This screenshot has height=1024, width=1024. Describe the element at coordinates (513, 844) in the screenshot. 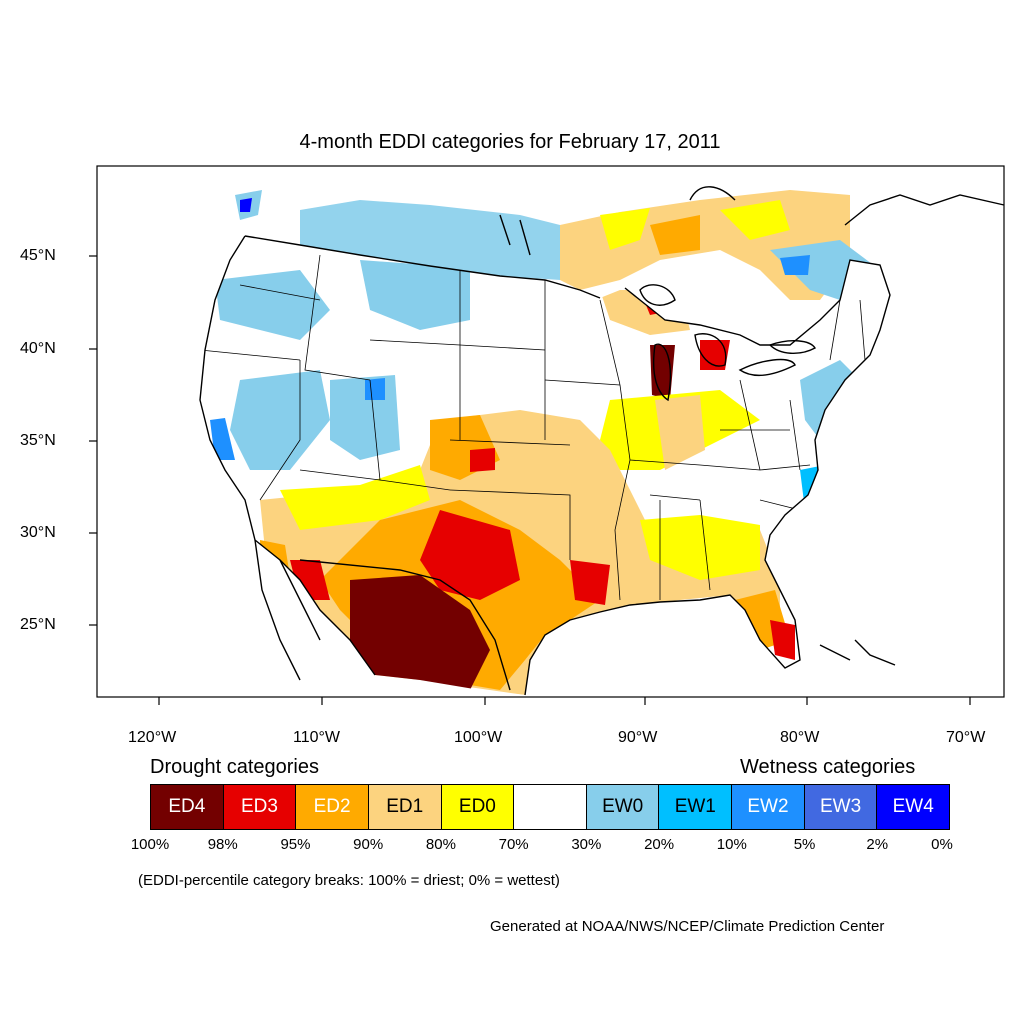

I see `legend-break-label: 70%` at that location.